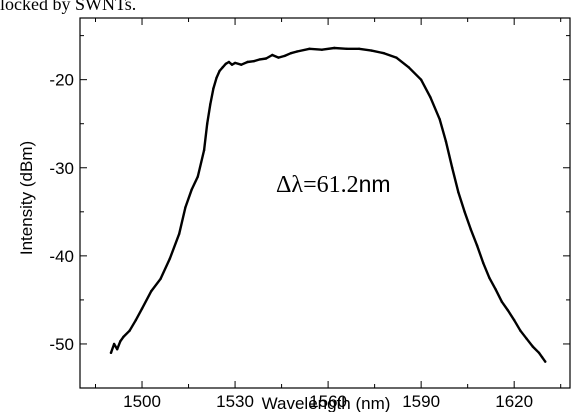 Image resolution: width=580 pixels, height=412 pixels. What do you see at coordinates (68, 7) in the screenshot?
I see `figure-caption-fragment: locked by SWNTs.` at bounding box center [68, 7].